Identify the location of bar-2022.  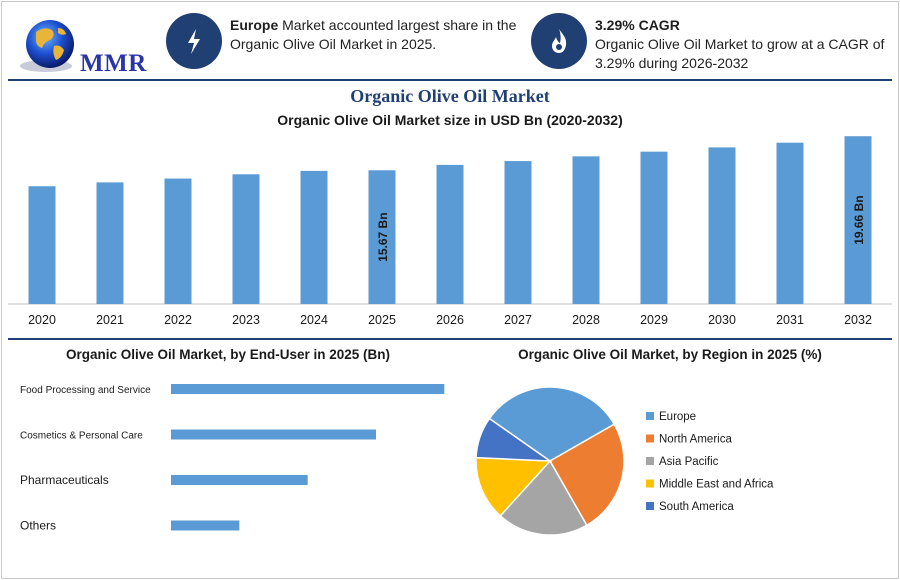
(178, 241).